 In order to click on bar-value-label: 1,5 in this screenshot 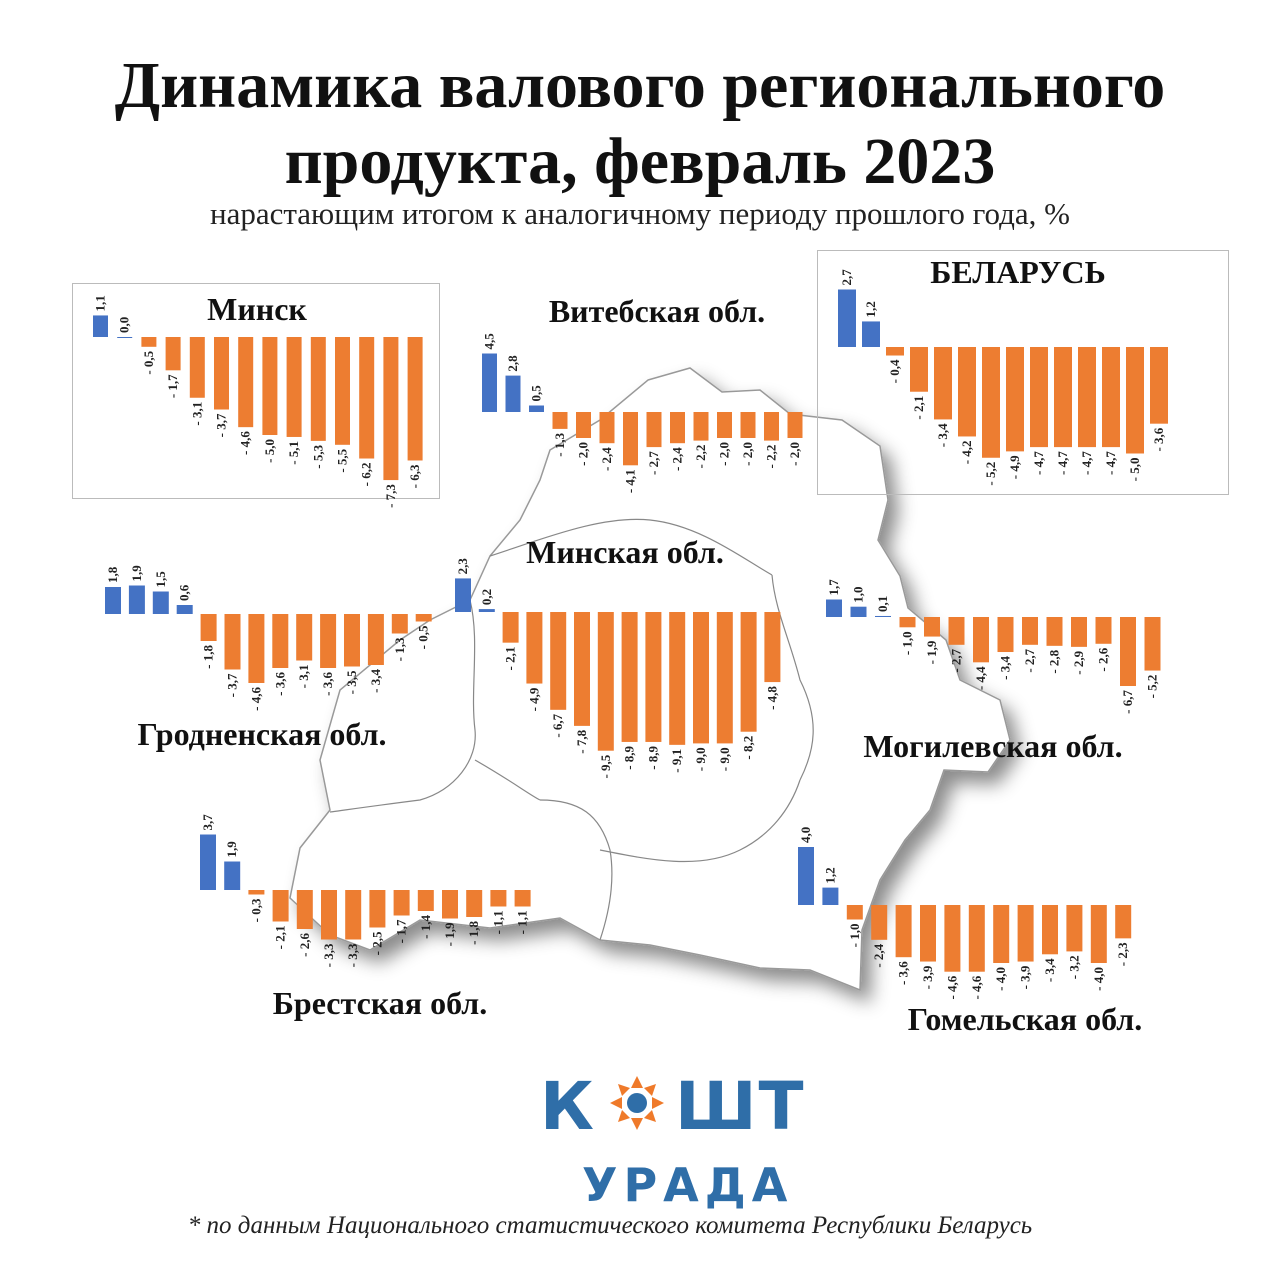, I will do `click(160, 579)`.